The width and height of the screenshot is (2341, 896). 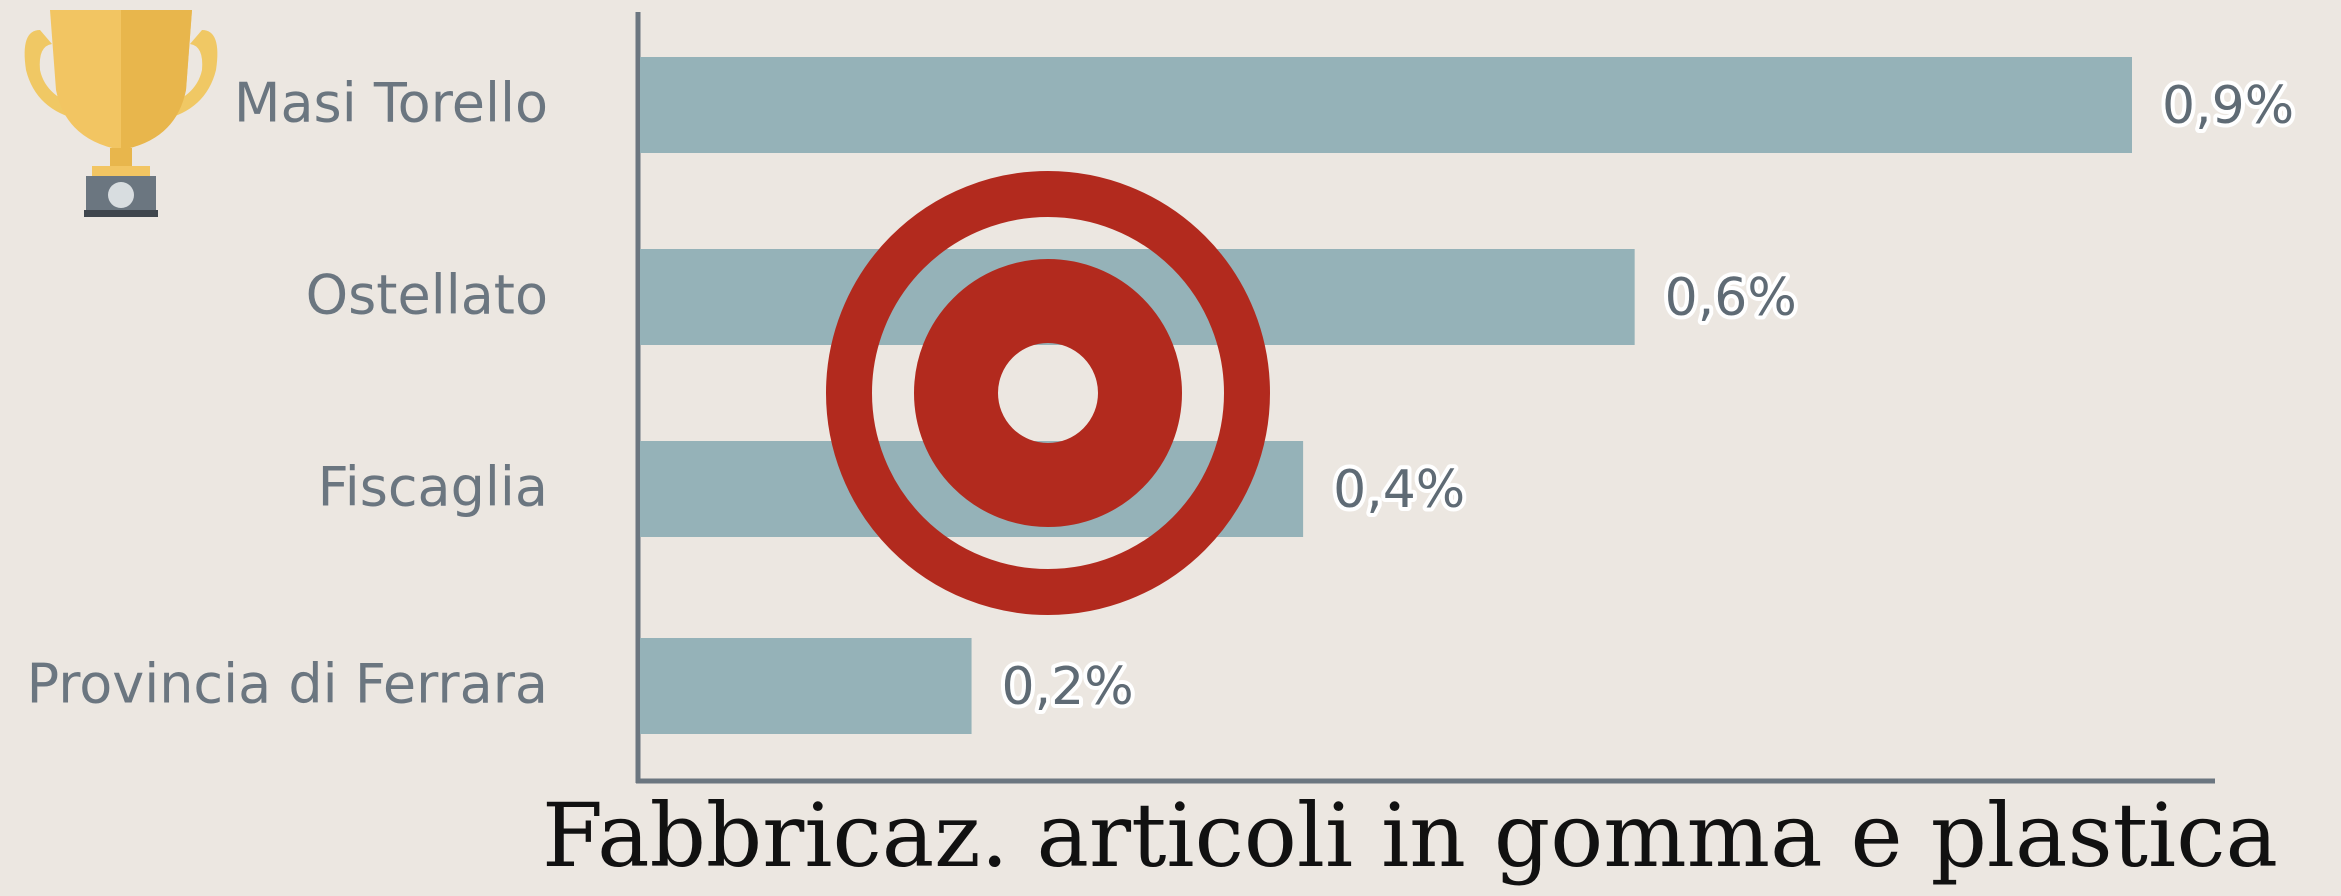 I want to click on category-label: Provincia di Ferrara, so click(x=287, y=684).